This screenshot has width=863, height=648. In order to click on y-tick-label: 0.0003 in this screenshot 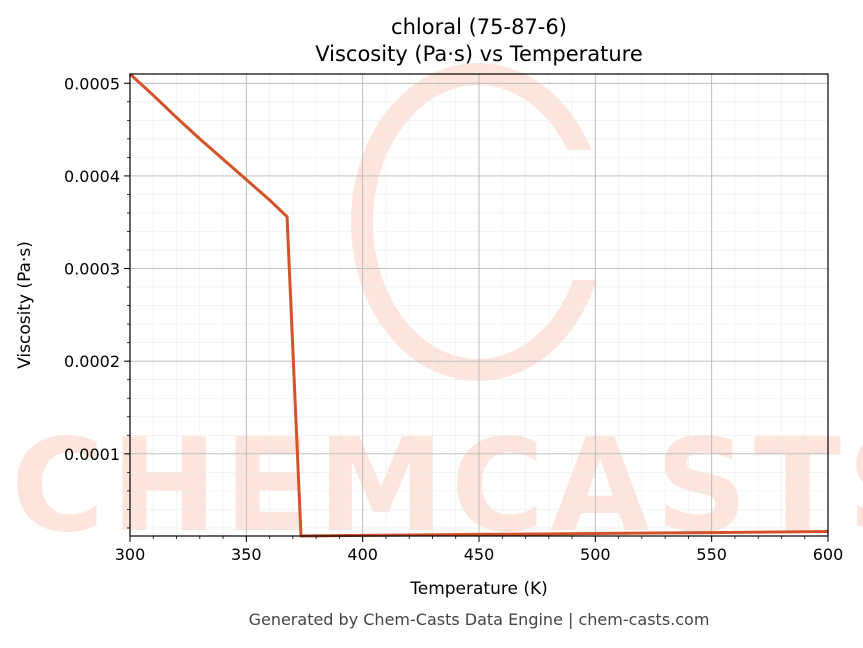, I will do `click(92, 269)`.